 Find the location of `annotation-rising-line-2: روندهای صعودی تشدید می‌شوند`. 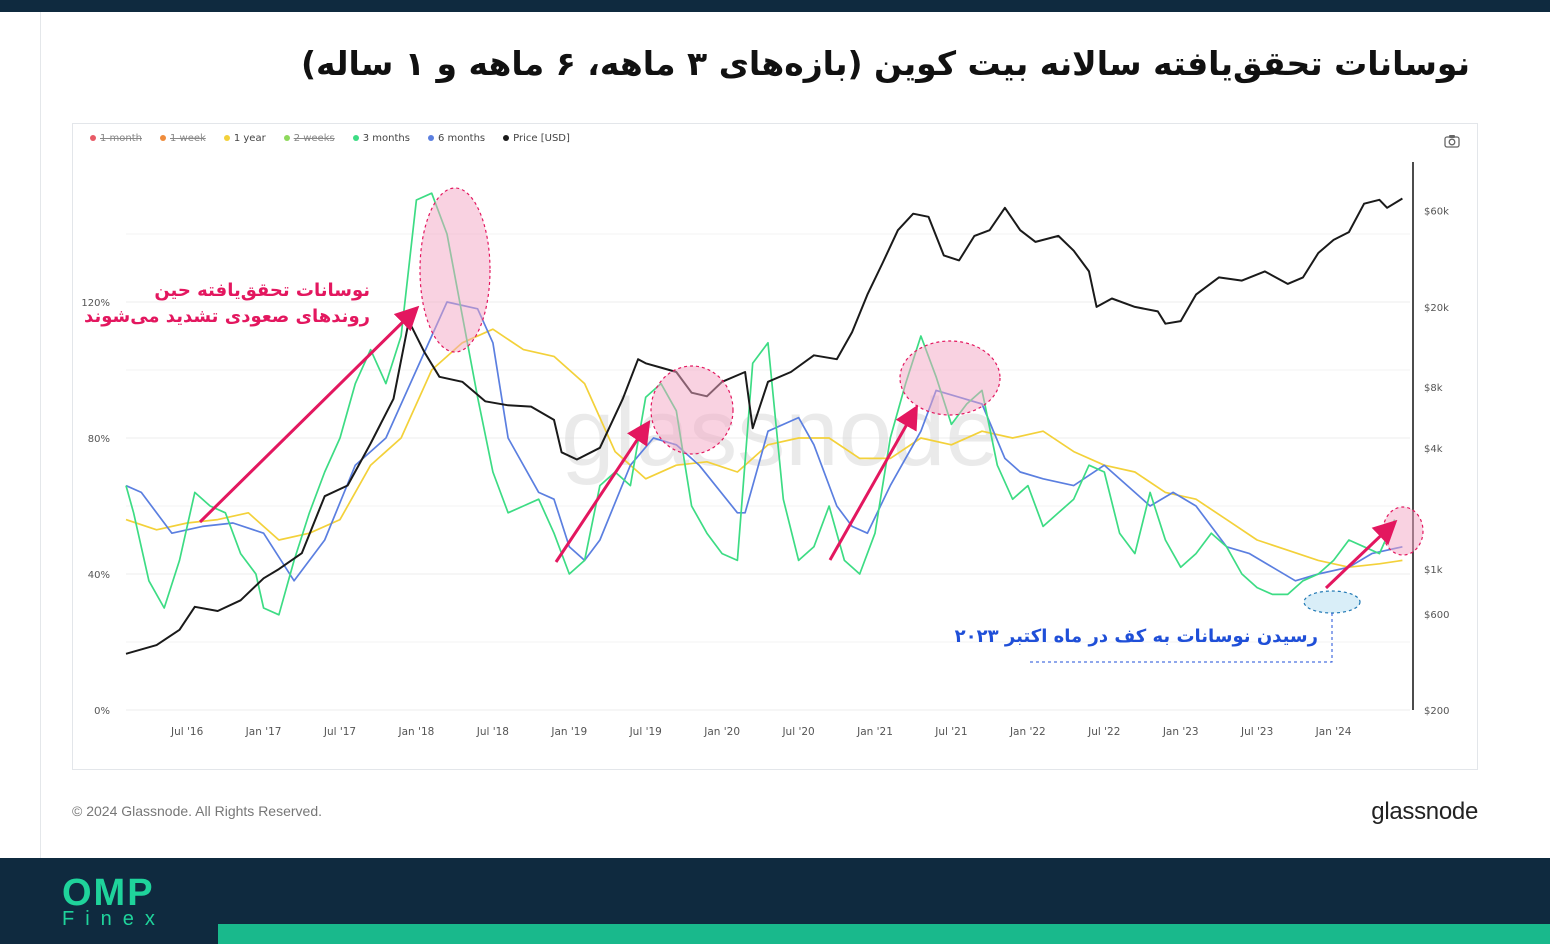

annotation-rising-line-2: روندهای صعودی تشدید می‌شوند is located at coordinates (227, 316).